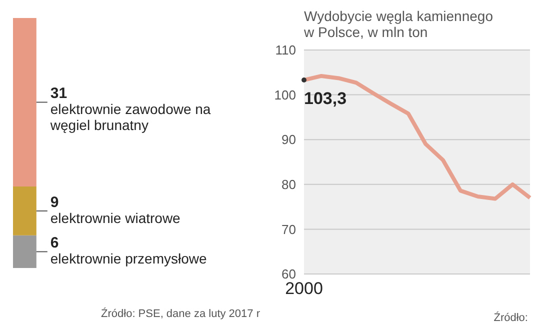  What do you see at coordinates (129, 258) in the screenshot?
I see `series-label: elektrownie przemysłowe` at bounding box center [129, 258].